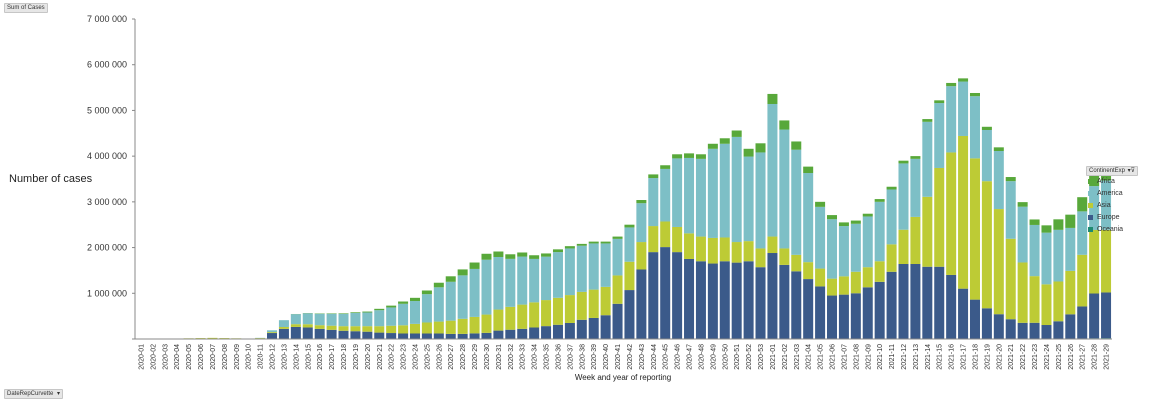  I want to click on sum-of-cases-field-button: Sum of Cases, so click(26, 8).